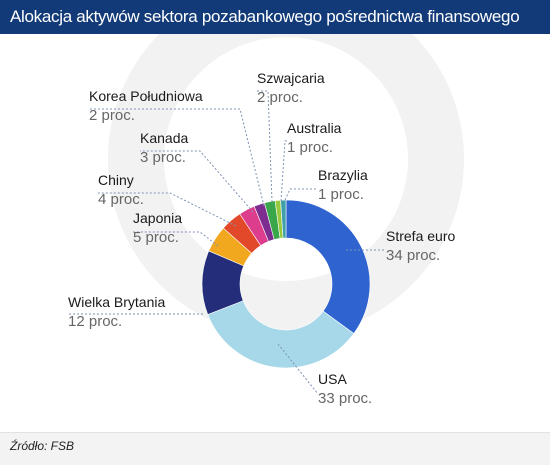 The height and width of the screenshot is (465, 550). What do you see at coordinates (298, 369) in the screenshot?
I see `leader-line-usa` at bounding box center [298, 369].